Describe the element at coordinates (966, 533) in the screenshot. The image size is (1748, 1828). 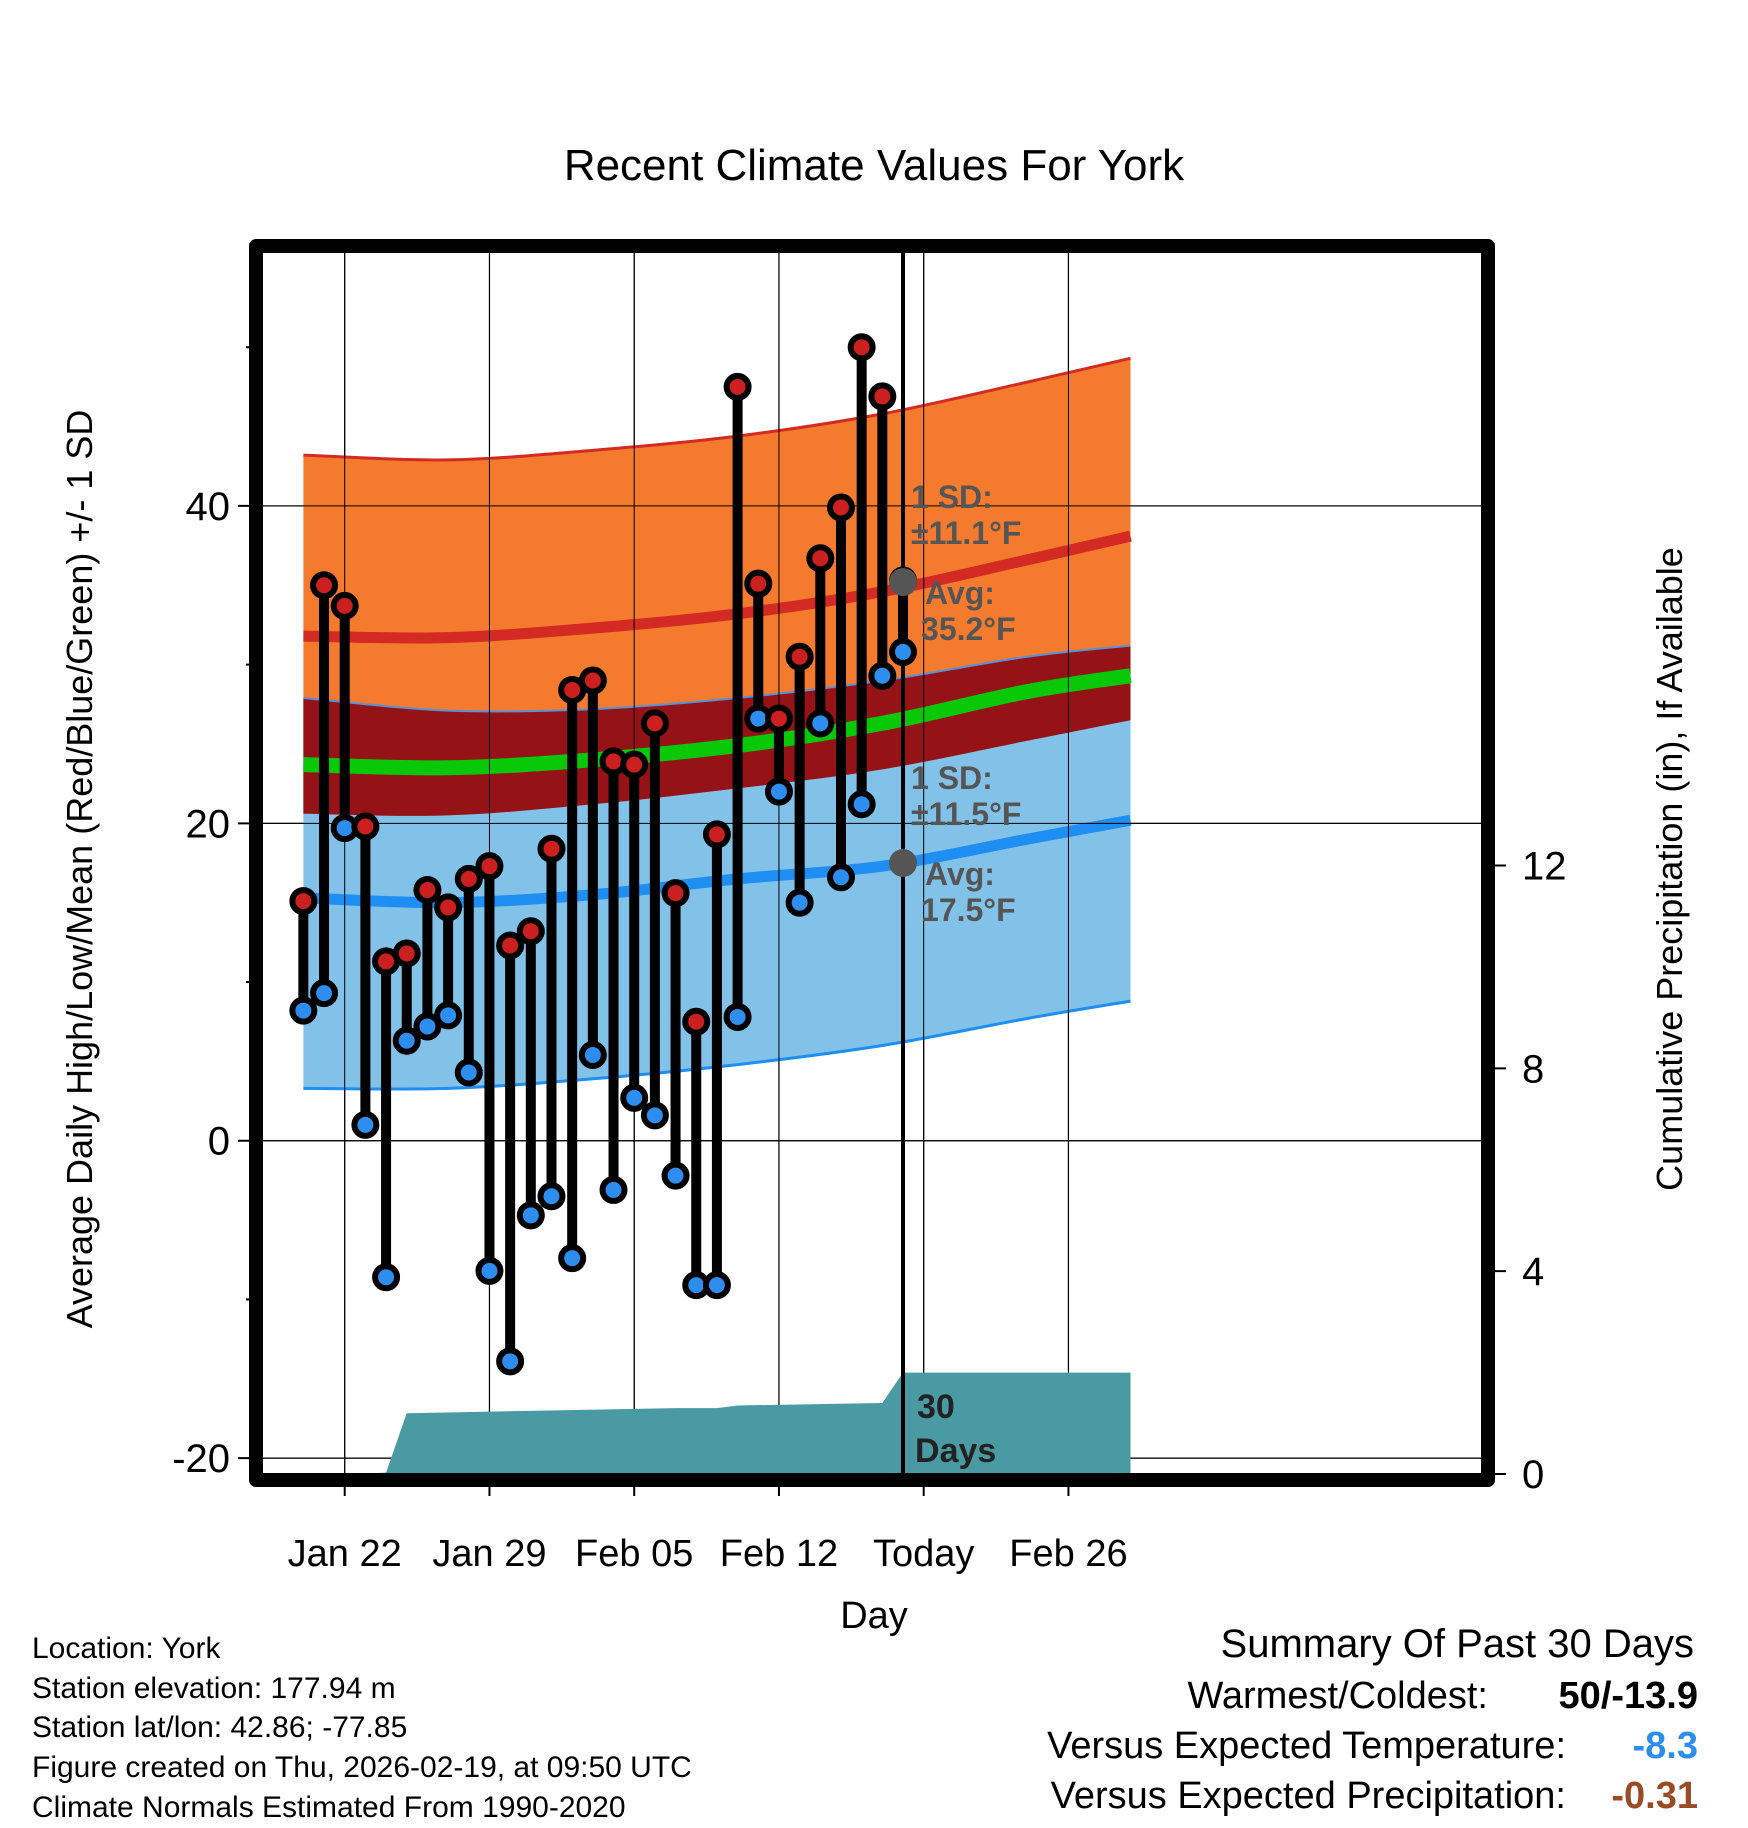
I see `high-sd-value: ±11.1°F` at that location.